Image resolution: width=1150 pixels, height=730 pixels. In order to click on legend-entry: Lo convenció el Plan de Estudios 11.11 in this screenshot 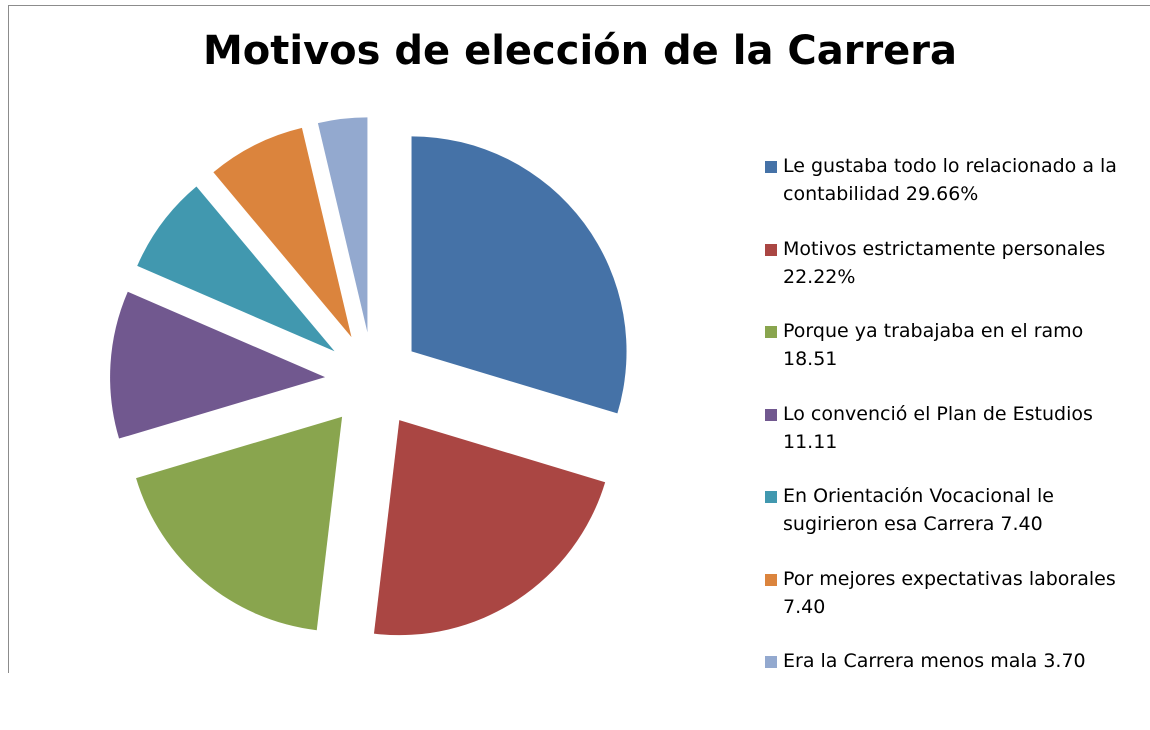, I will do `click(955, 441)`.